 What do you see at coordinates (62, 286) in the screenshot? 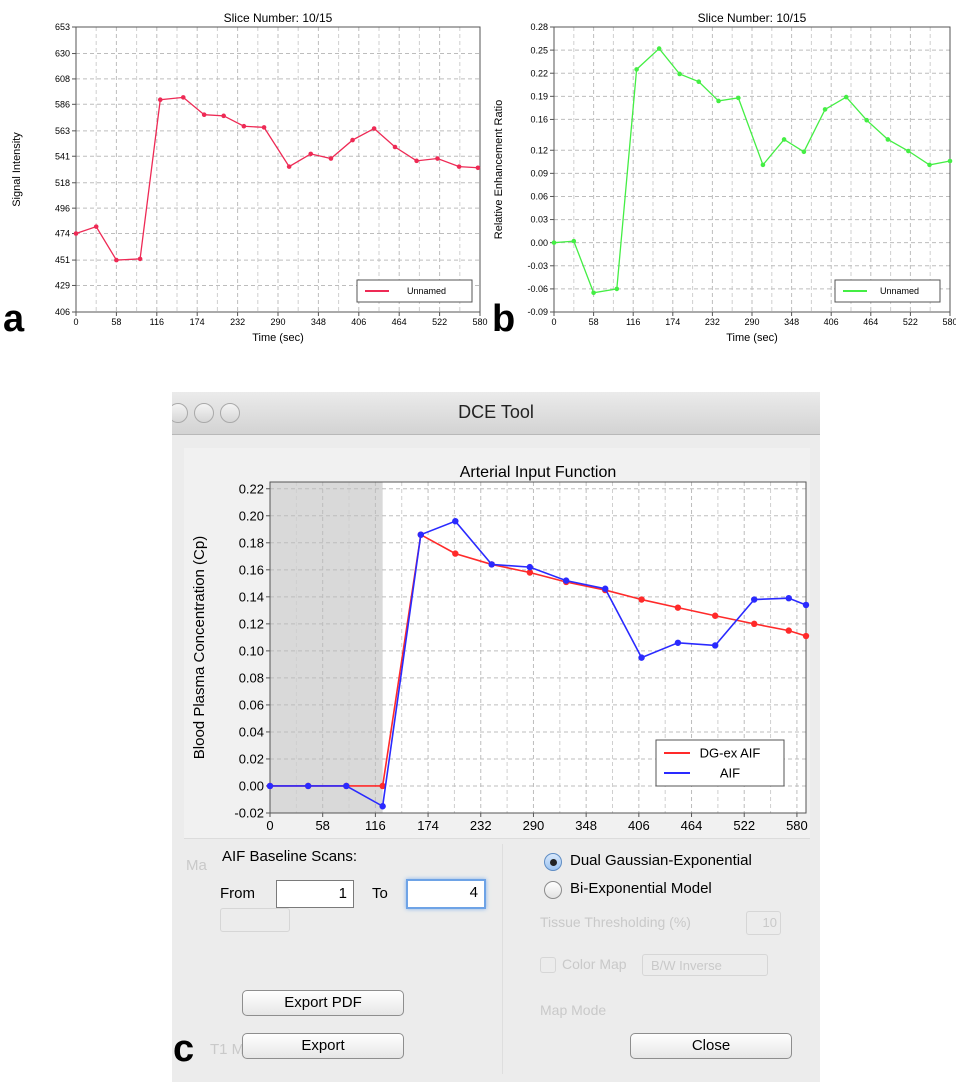
I see `y-tick-label: 429` at bounding box center [62, 286].